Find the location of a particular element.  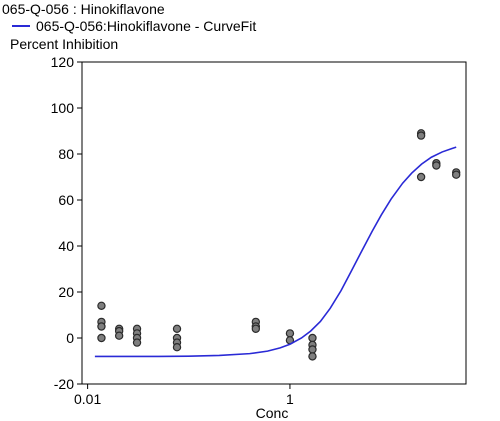

x-axis-label: Conc is located at coordinates (272, 413).